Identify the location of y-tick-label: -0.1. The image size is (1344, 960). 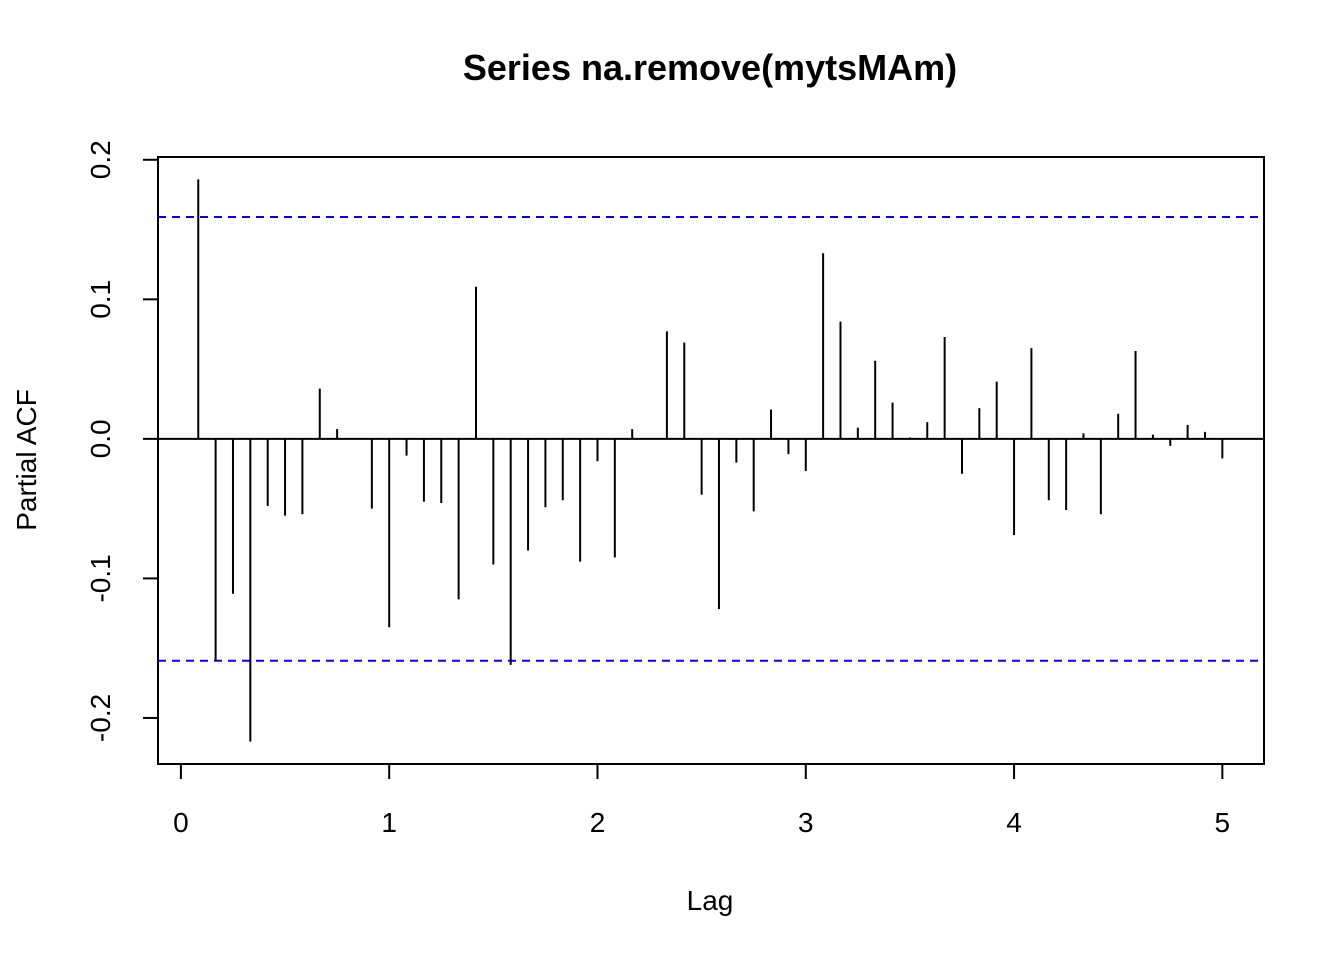
(100, 578).